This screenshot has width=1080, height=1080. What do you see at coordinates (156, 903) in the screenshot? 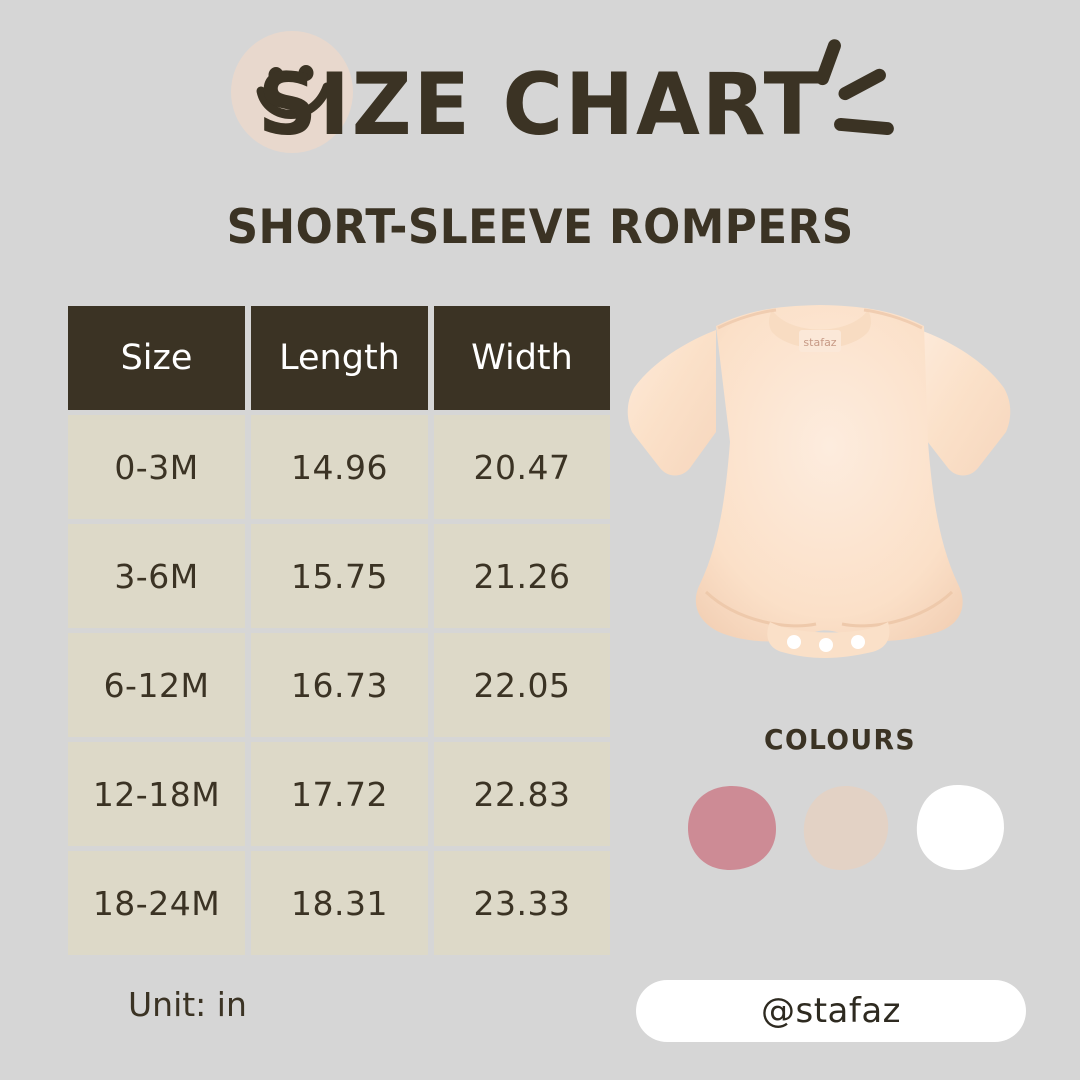
I see `table-row: 18-24M` at bounding box center [156, 903].